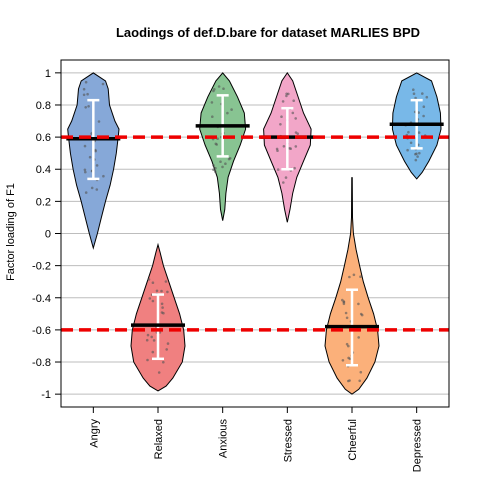 This screenshot has height=480, width=480. I want to click on violin-angry, so click(93, 161).